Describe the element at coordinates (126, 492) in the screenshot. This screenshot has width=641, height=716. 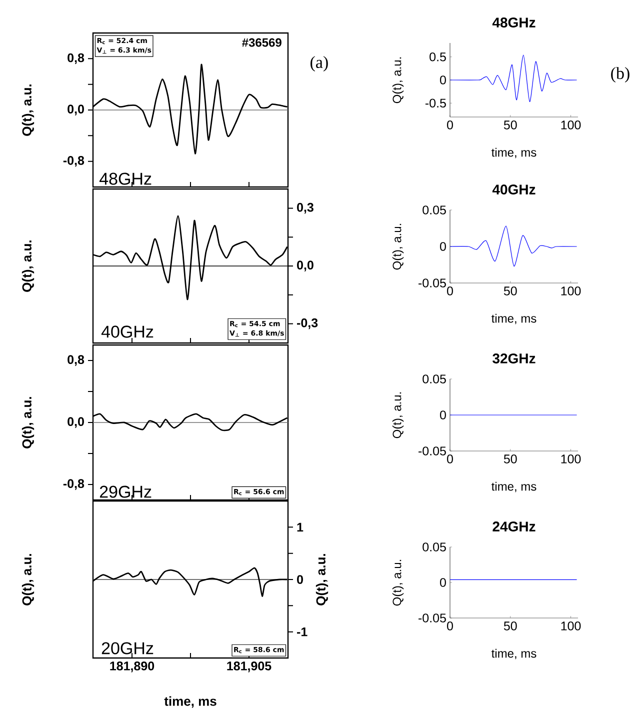
I see `annotation: 29GHz` at that location.